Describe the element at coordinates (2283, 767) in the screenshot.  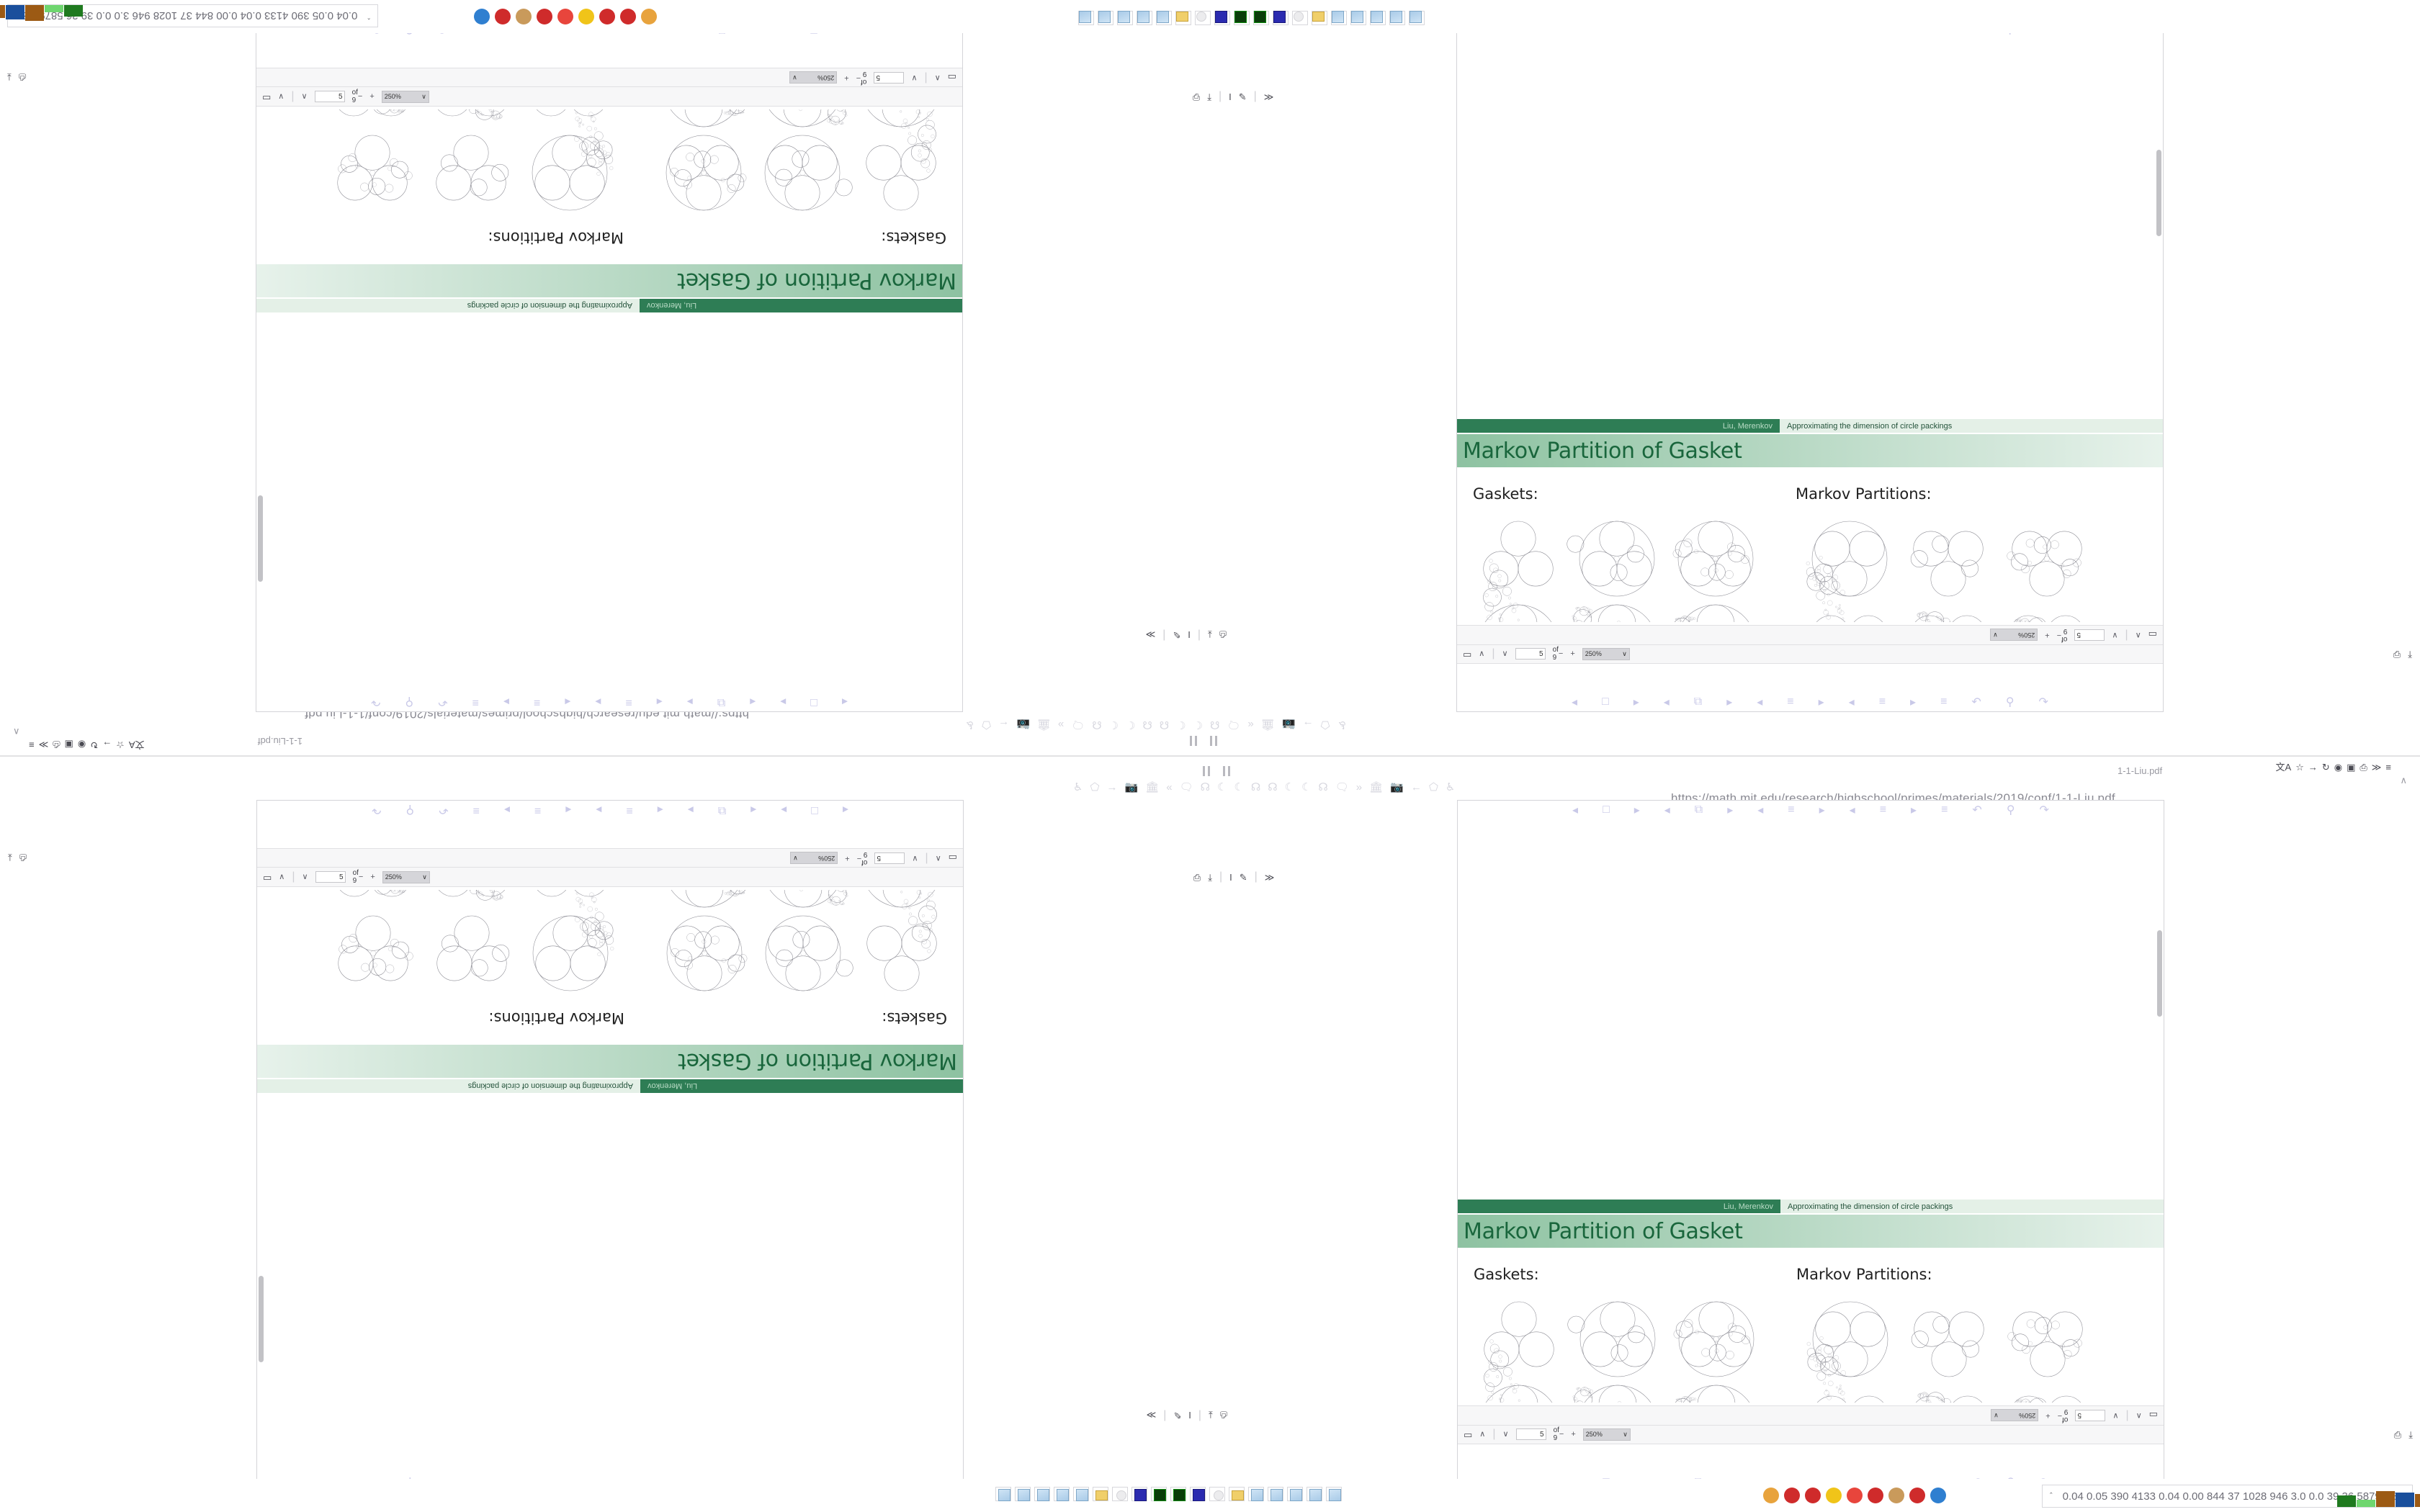
I see `translate-icon: 文A` at that location.